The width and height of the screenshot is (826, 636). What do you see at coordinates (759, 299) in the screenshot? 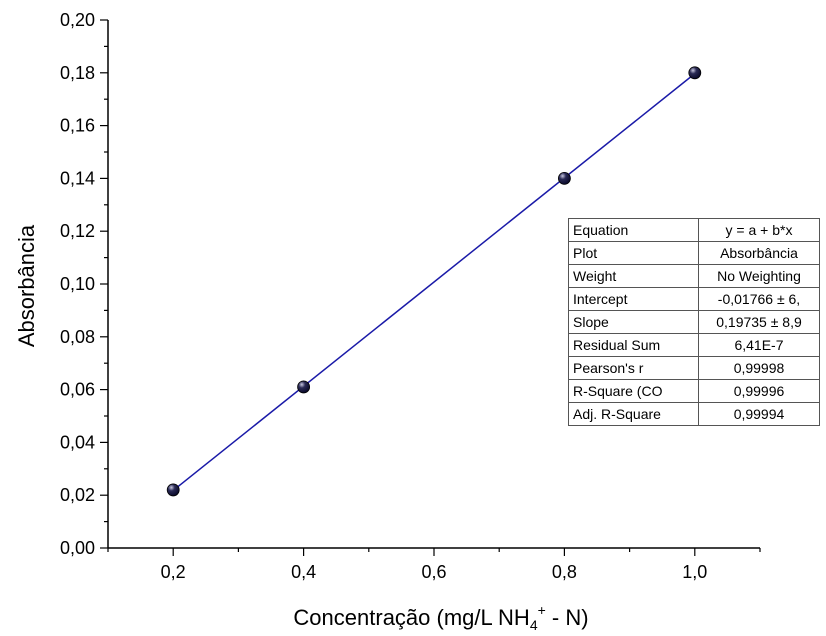
I see `fit-table-value: -0,01766 ± 6,` at bounding box center [759, 299].